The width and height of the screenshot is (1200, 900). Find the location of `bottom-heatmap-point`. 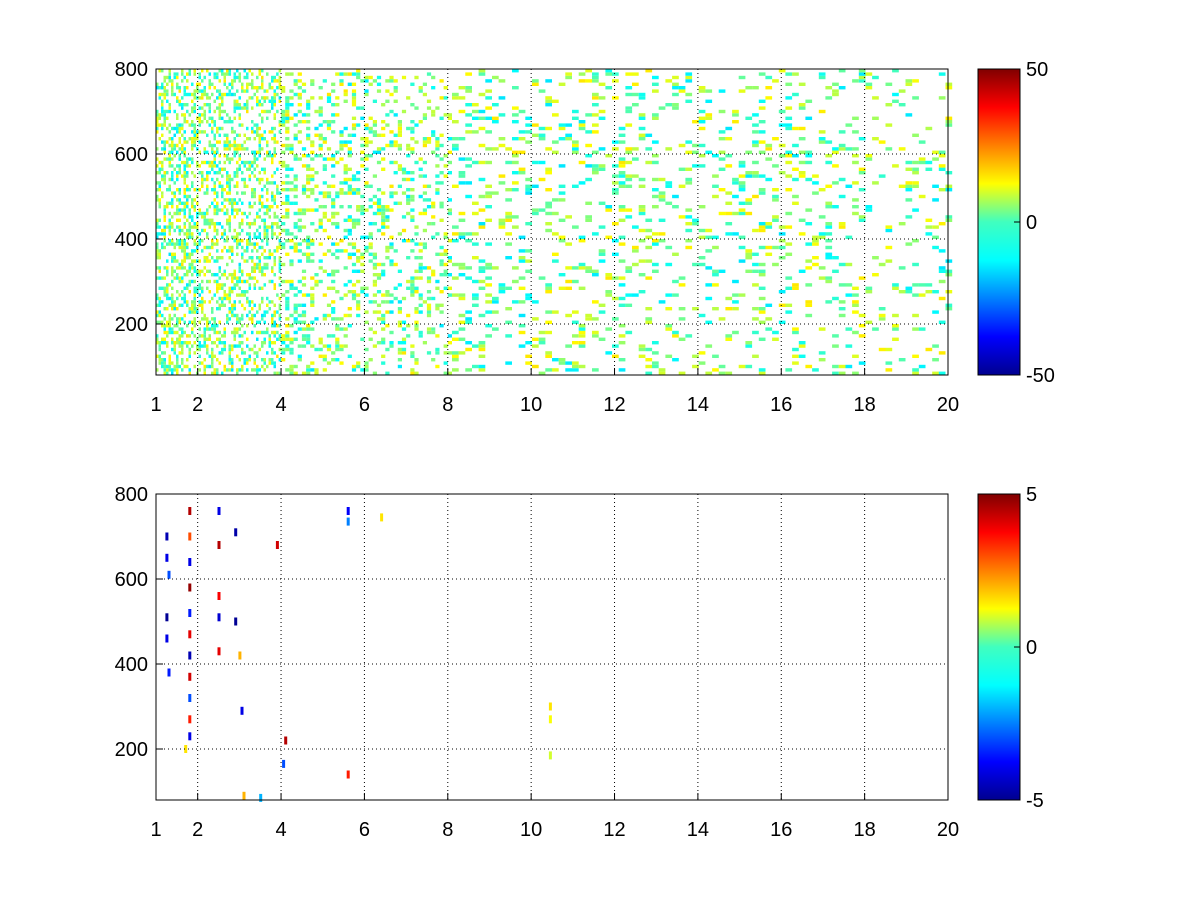

bottom-heatmap-point is located at coordinates (236, 621).